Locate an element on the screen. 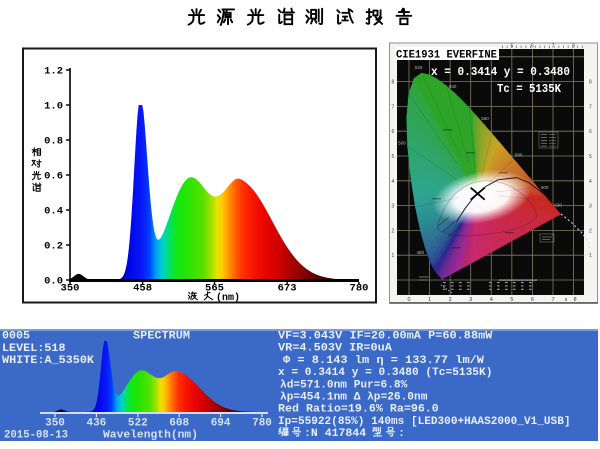 The height and width of the screenshot is (449, 600). svg-text: SPECTRUM is located at coordinates (161, 337).